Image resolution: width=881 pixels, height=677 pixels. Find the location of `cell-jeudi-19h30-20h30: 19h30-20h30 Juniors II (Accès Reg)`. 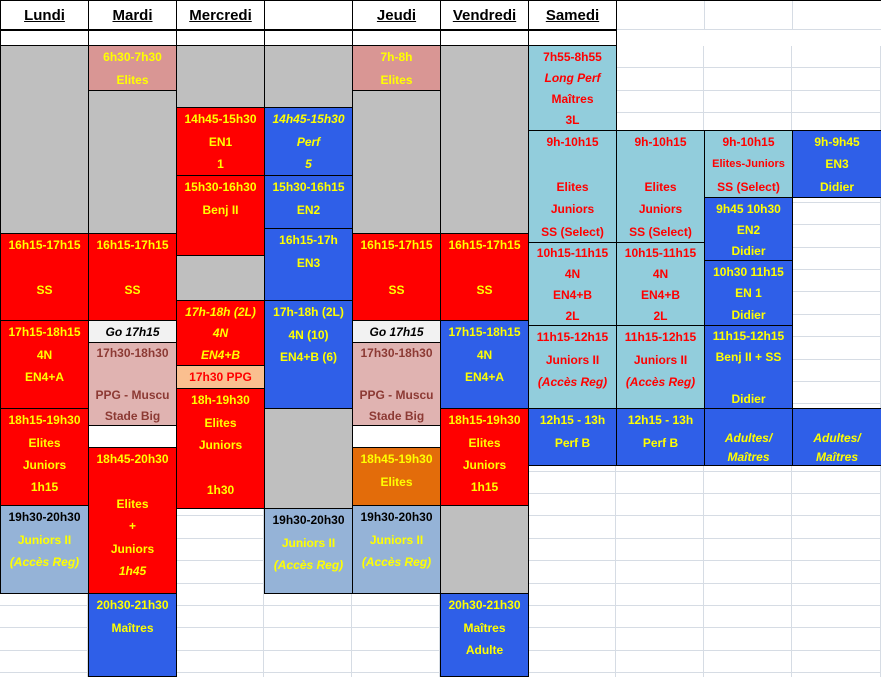

cell-jeudi-19h30-20h30: 19h30-20h30 Juniors II (Accès Reg) is located at coordinates (396, 549).